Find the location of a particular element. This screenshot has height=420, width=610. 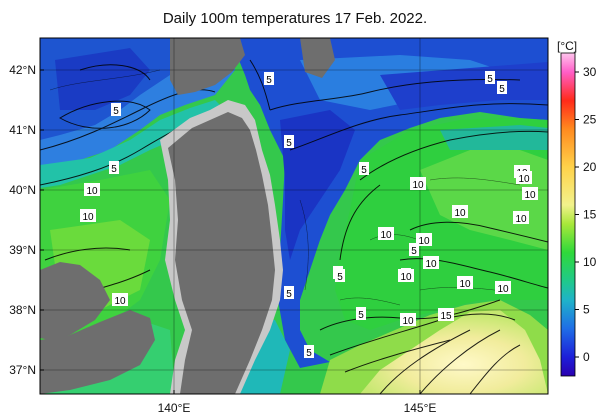

lon-label: 145°E is located at coordinates (420, 408).